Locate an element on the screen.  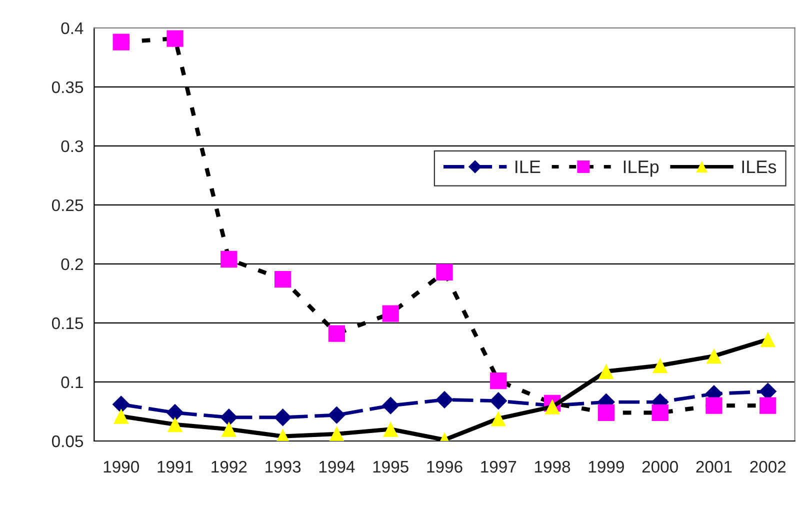
x-tick-label: 1992 is located at coordinates (229, 466).